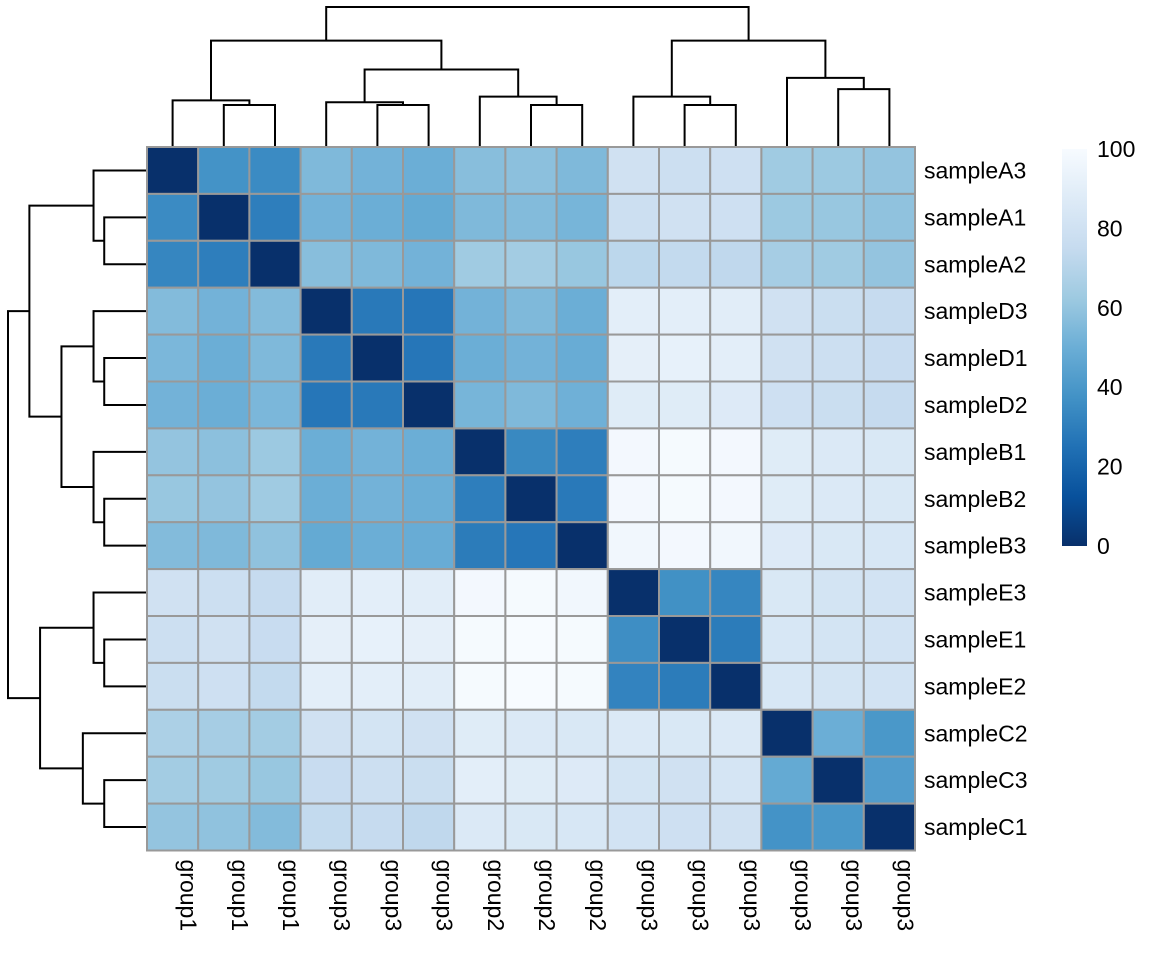 This screenshot has height=960, width=1152. Describe the element at coordinates (975, 217) in the screenshot. I see `row-label: sampleA1` at that location.